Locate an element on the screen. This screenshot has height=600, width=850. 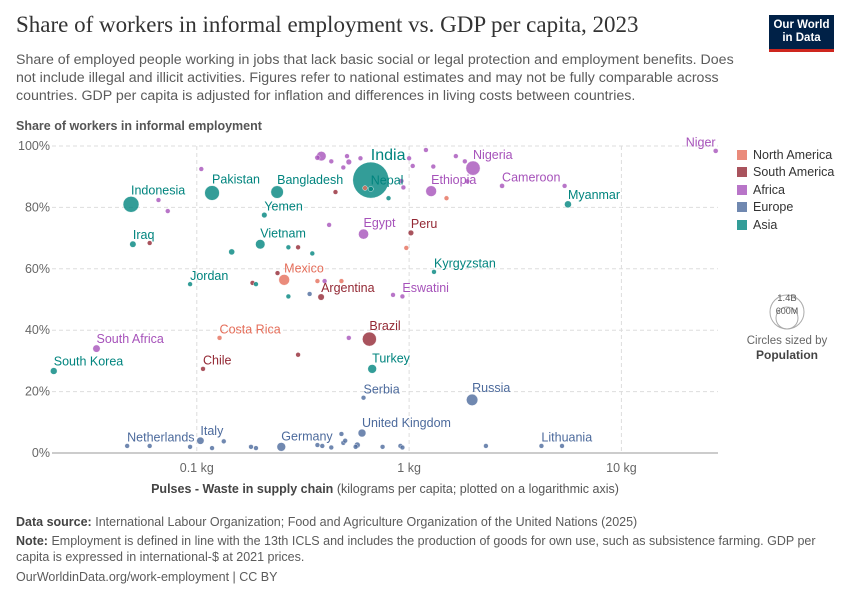
owid-logo: Our World in Data is located at coordinates (801, 33).